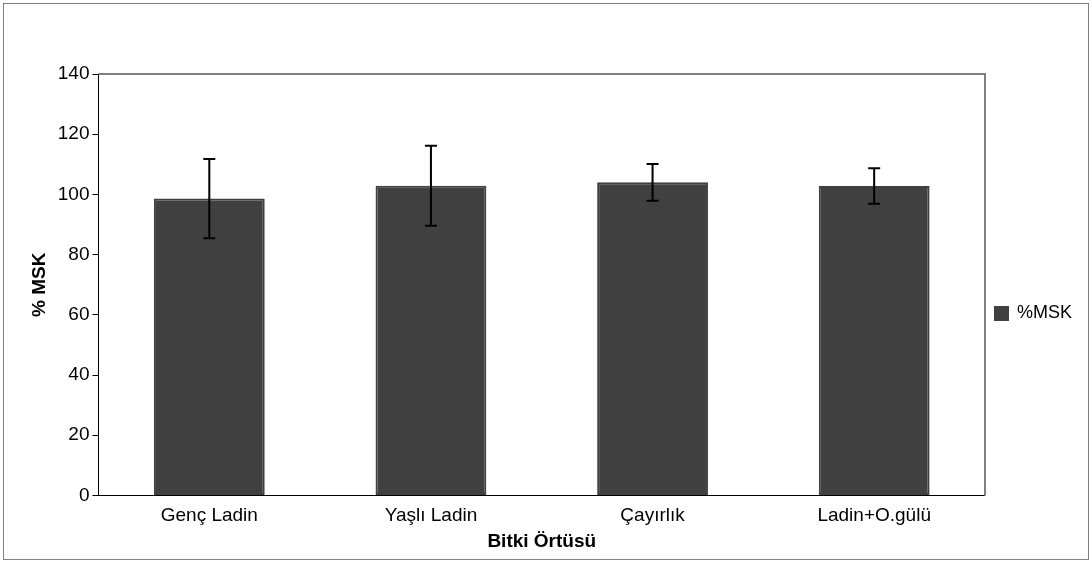  What do you see at coordinates (79, 253) in the screenshot?
I see `y-tick-label: 80` at bounding box center [79, 253].